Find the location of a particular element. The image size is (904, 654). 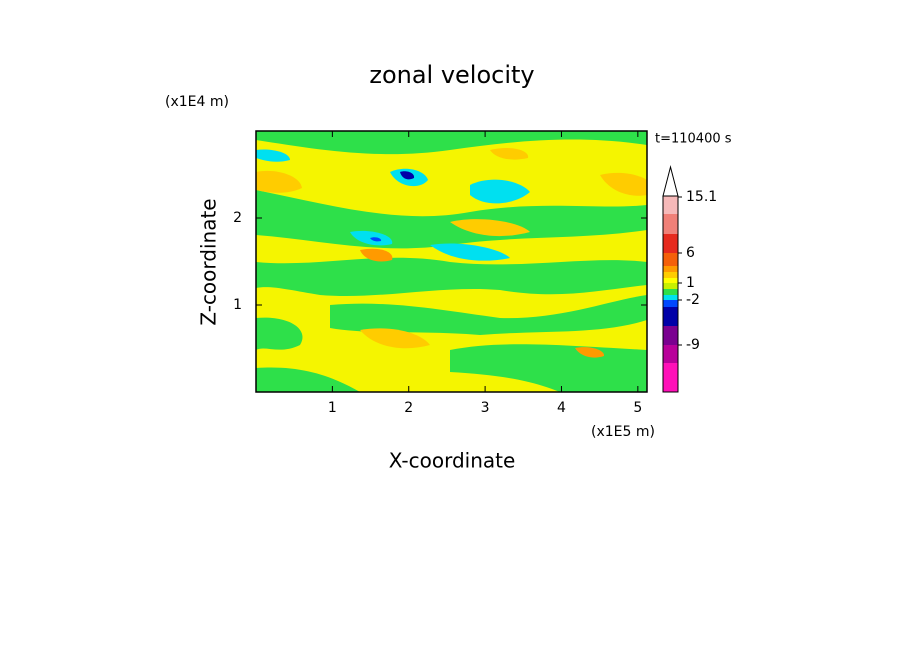

time-annotation: t=110400 s is located at coordinates (693, 139).